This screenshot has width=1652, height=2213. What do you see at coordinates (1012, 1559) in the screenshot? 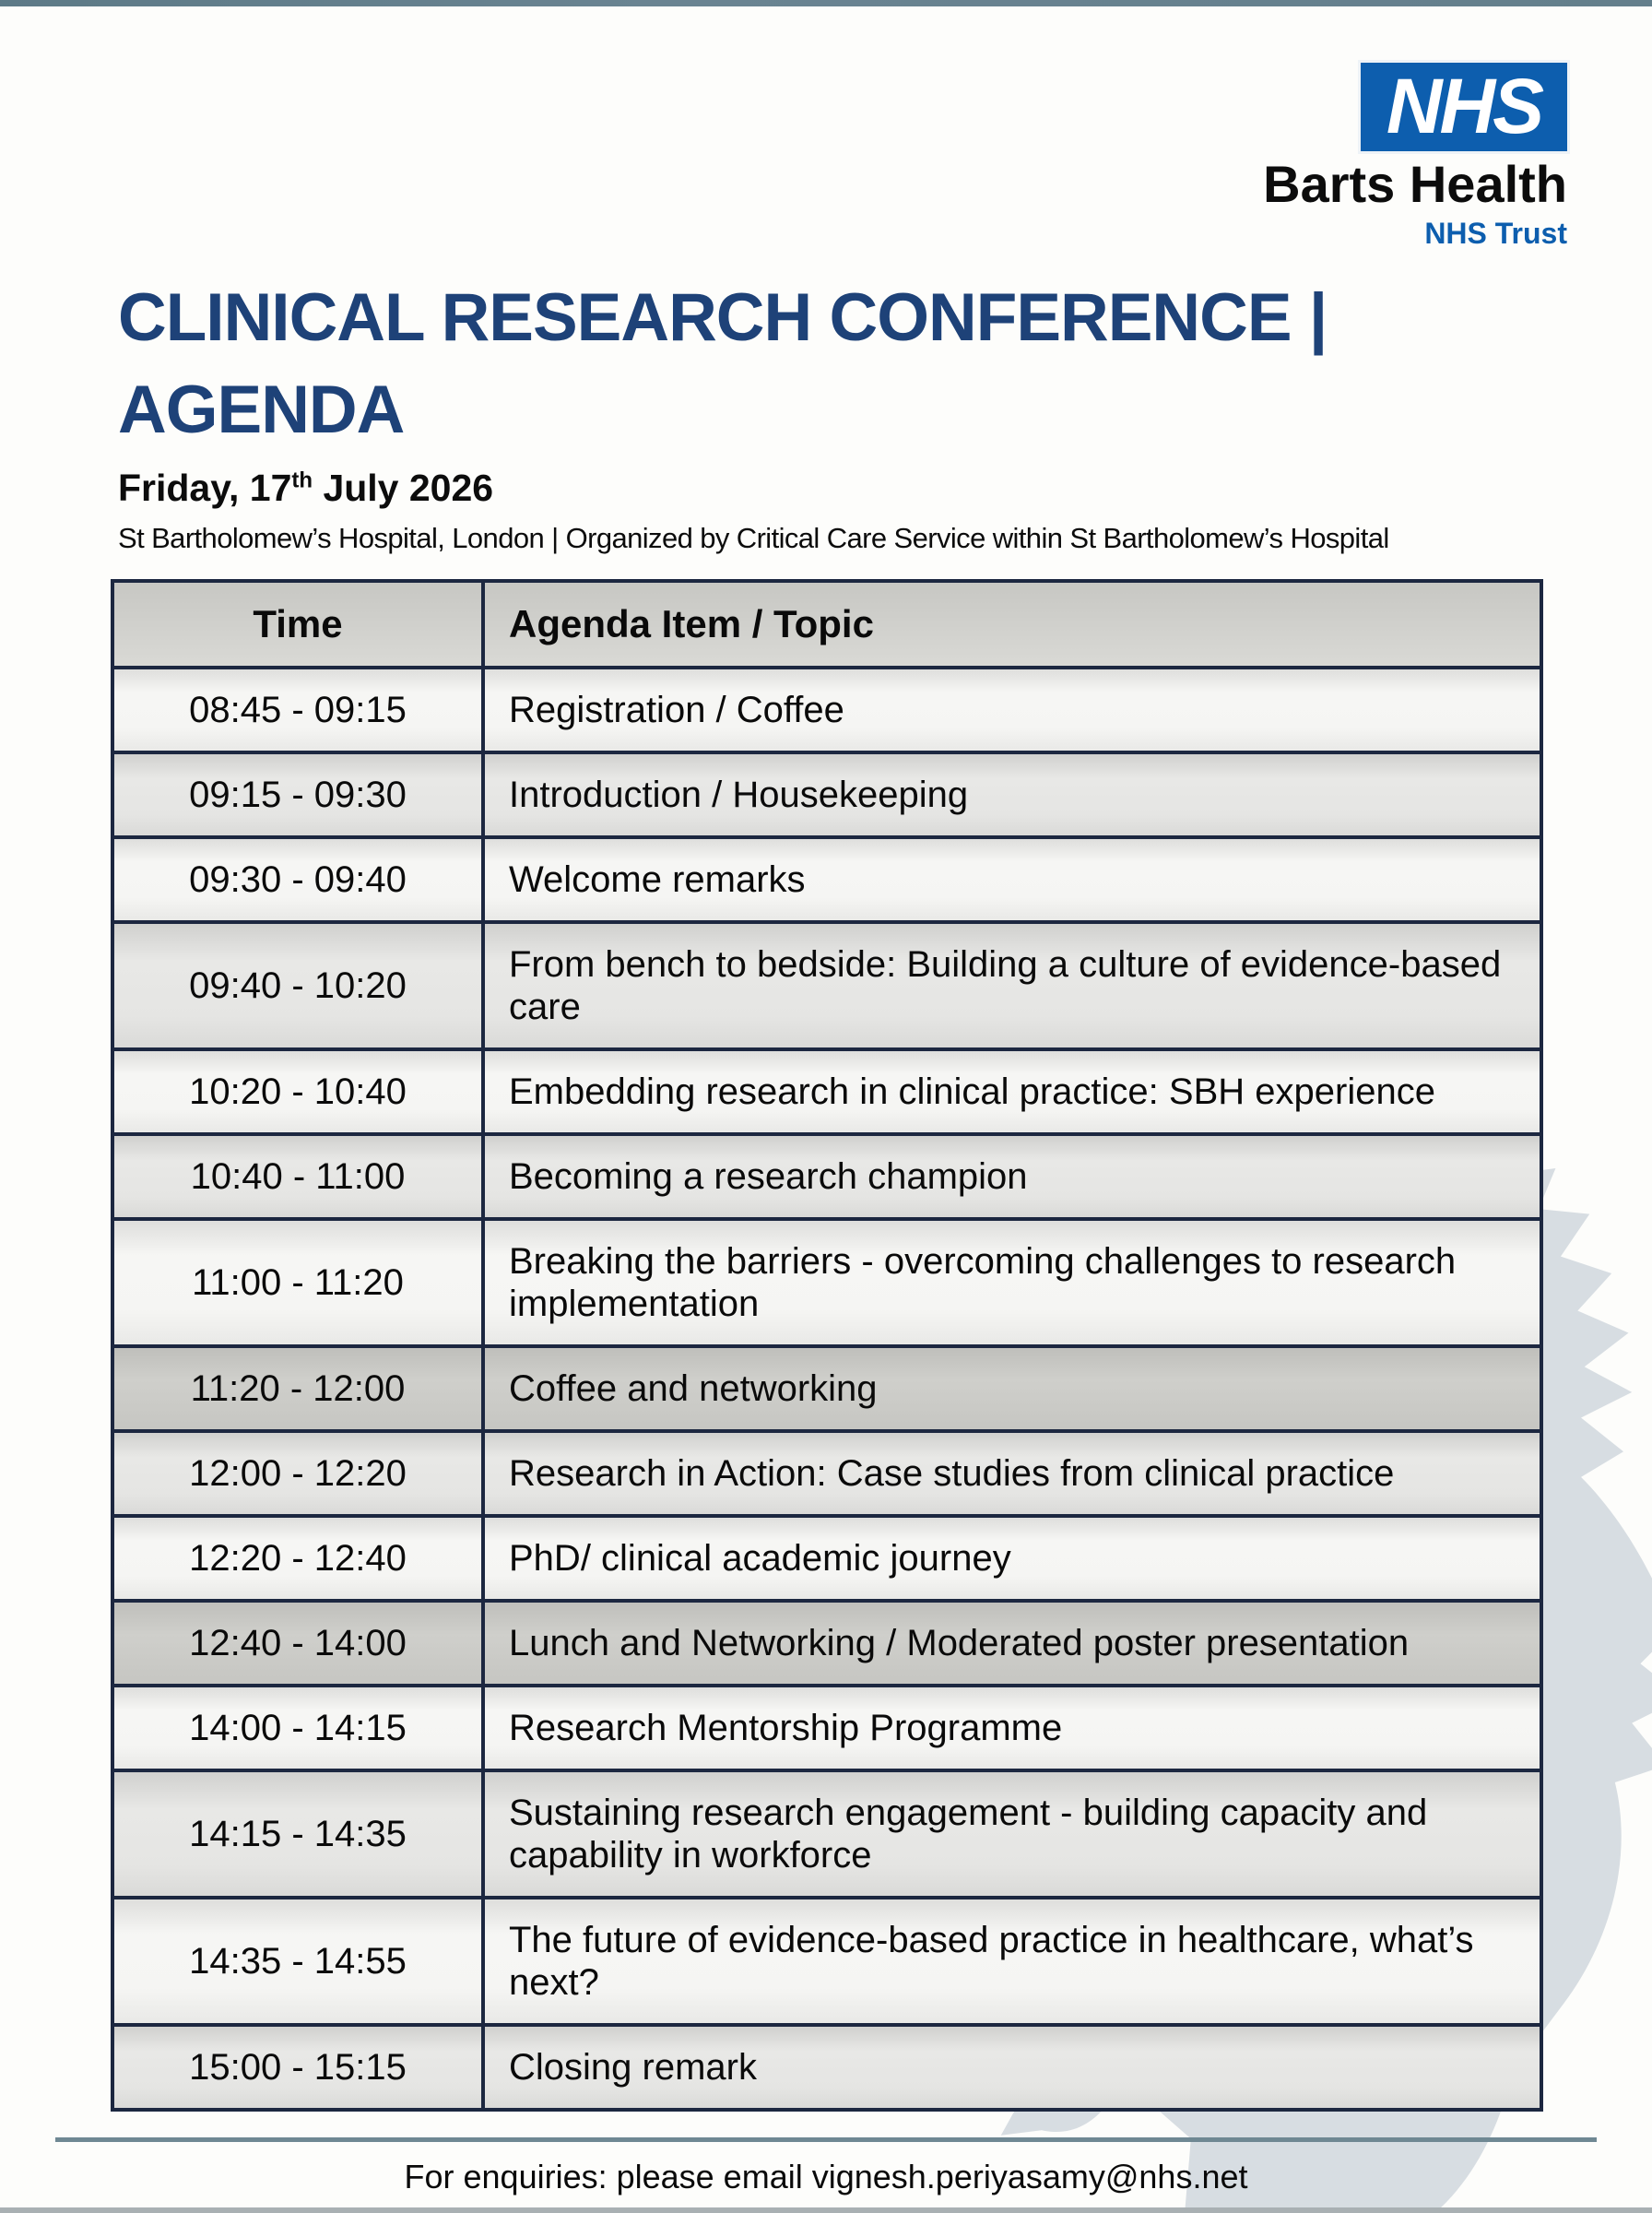
I see `topic-cell: PhD/ clinical academic journey` at bounding box center [1012, 1559].